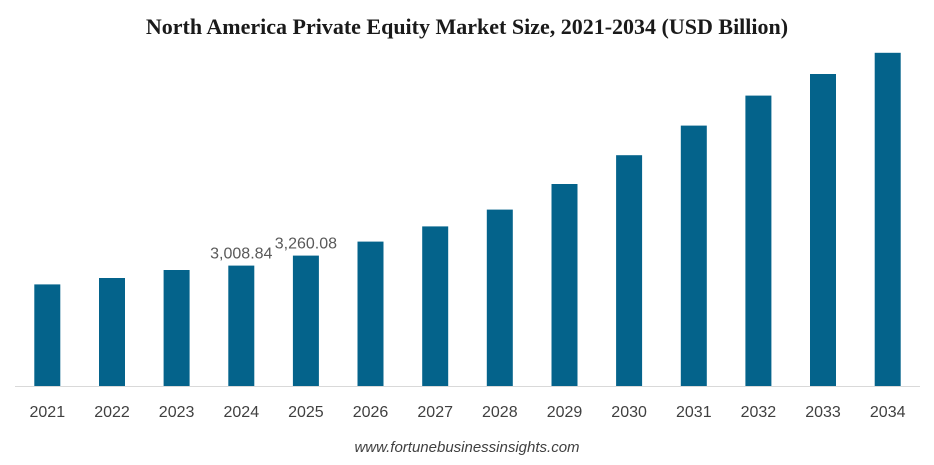 The height and width of the screenshot is (465, 934). What do you see at coordinates (306, 412) in the screenshot?
I see `x-tick-label-2025: 2025` at bounding box center [306, 412].